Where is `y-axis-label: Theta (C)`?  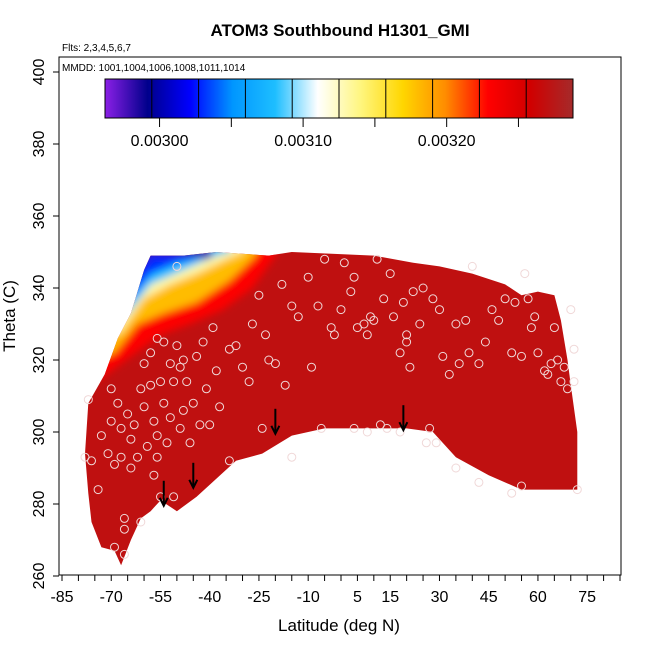
y-axis-label: Theta (C) is located at coordinates (9, 316).